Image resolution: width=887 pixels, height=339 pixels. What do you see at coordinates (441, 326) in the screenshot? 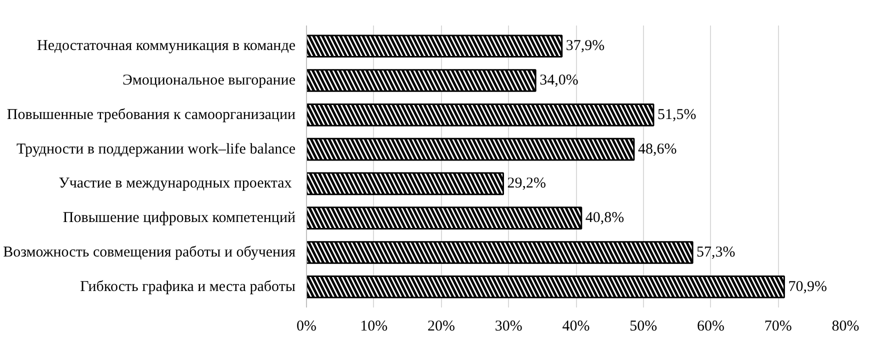
I see `x-tick-label: 20%` at bounding box center [441, 326].